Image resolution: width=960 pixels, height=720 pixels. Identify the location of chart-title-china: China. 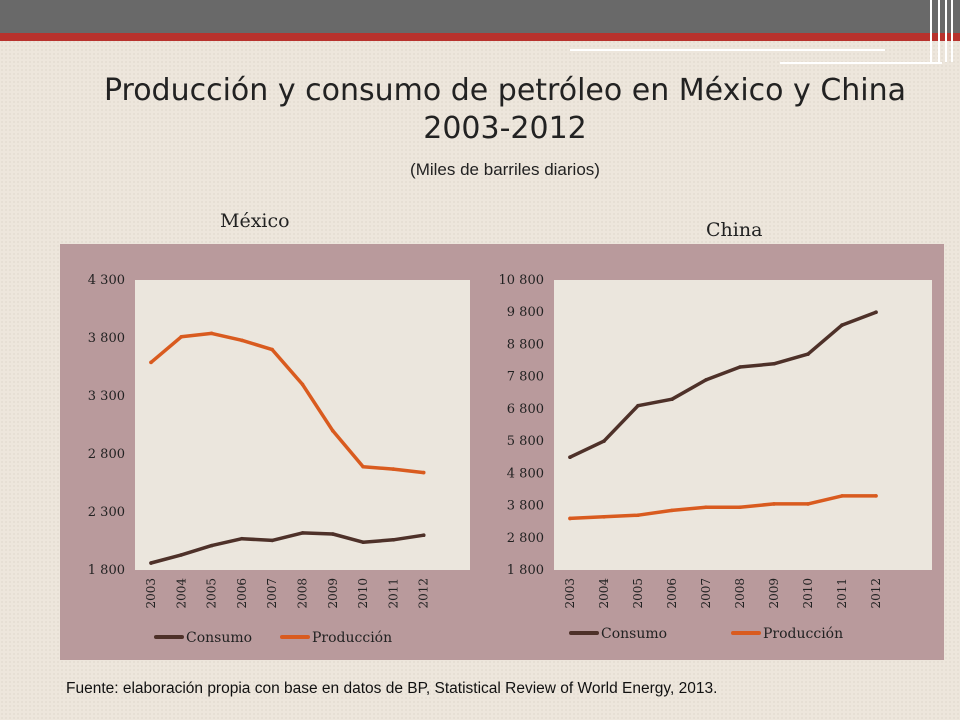
(734, 230).